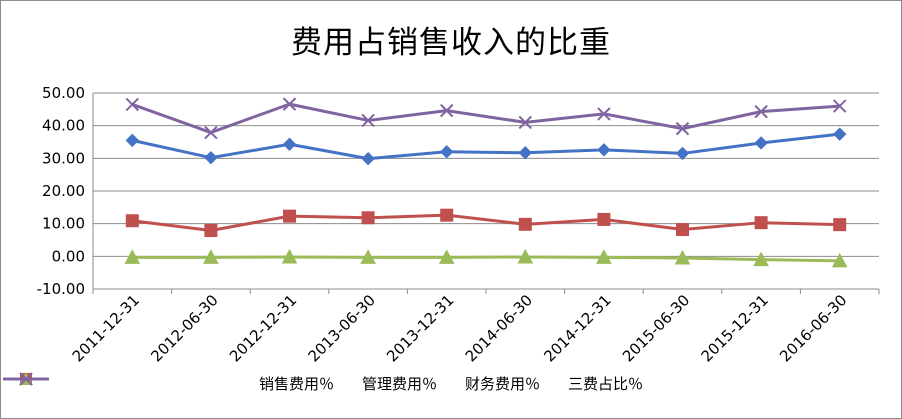 The height and width of the screenshot is (419, 902). Describe the element at coordinates (420, 328) in the screenshot. I see `x-tick-label: 2013-12-31` at that location.